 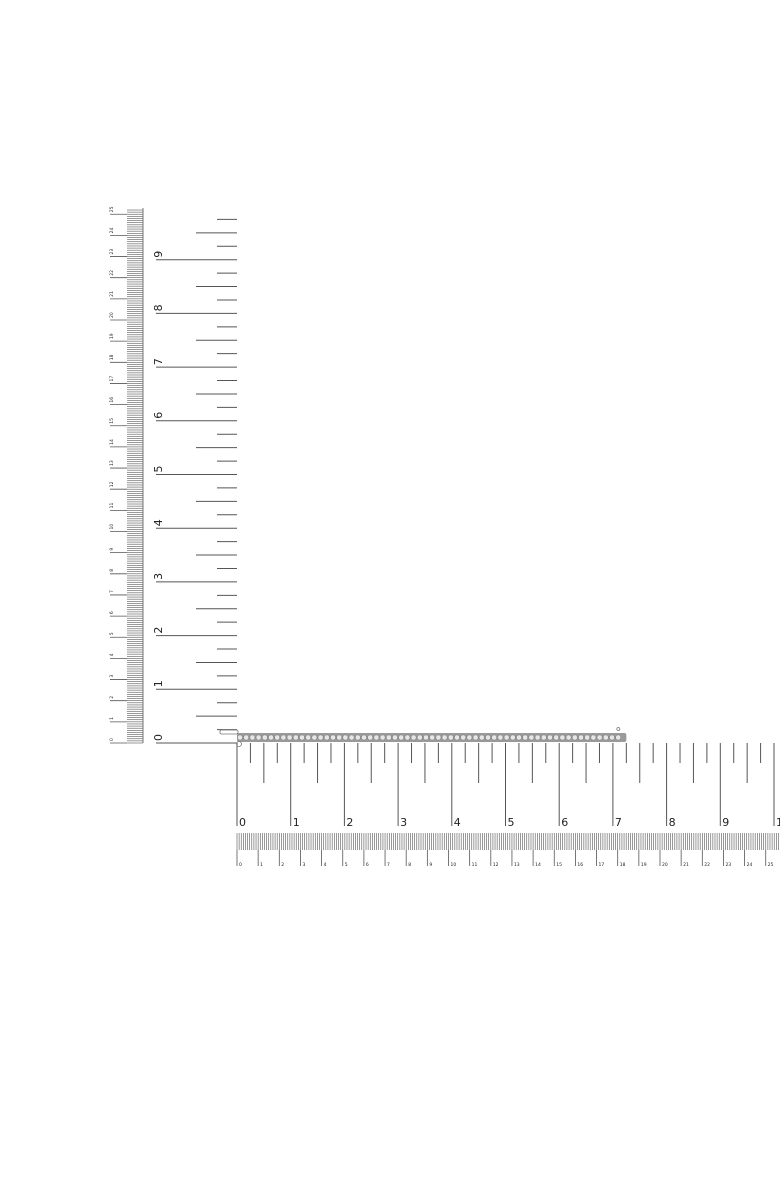 What do you see at coordinates (564, 822) in the screenshot?
I see `inch-label: 6` at bounding box center [564, 822].